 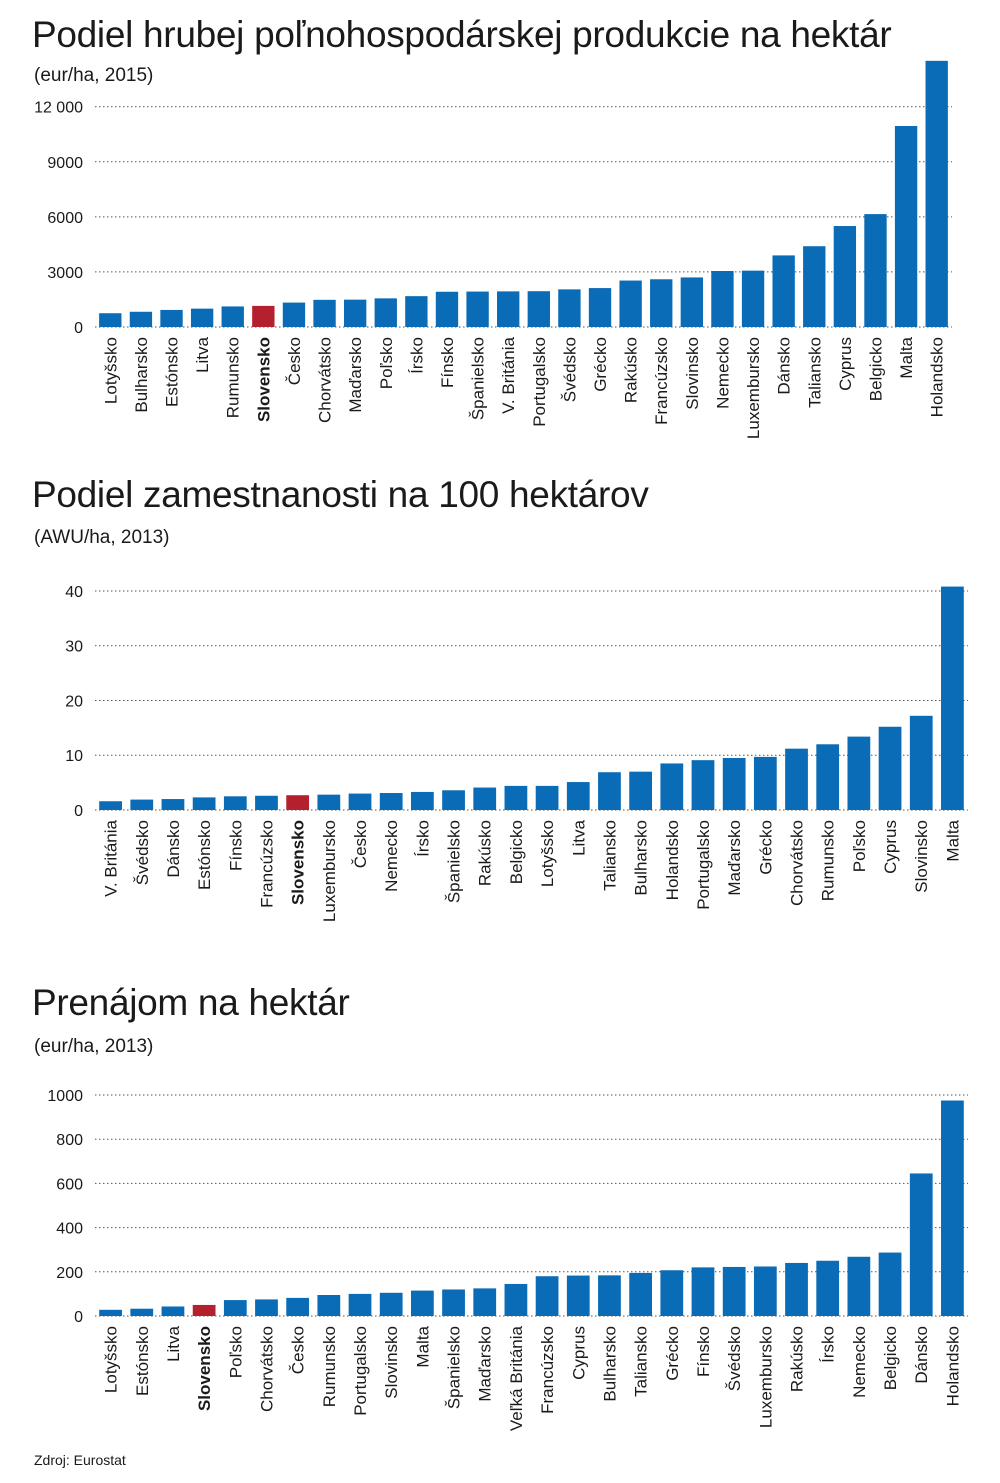 I want to click on x-tick-label: Francúzsko, so click(x=547, y=1370).